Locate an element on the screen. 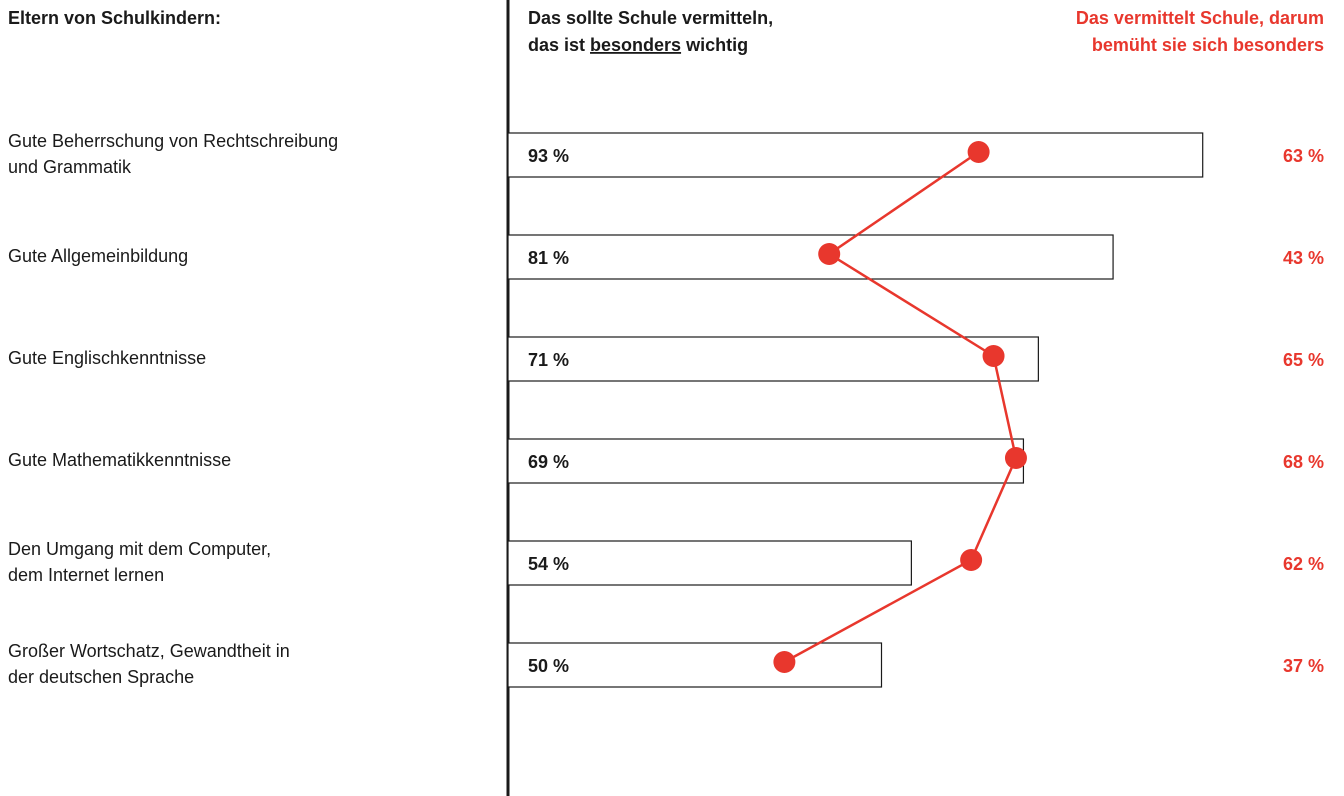  category-label: dem Internet lernen is located at coordinates (86, 575).